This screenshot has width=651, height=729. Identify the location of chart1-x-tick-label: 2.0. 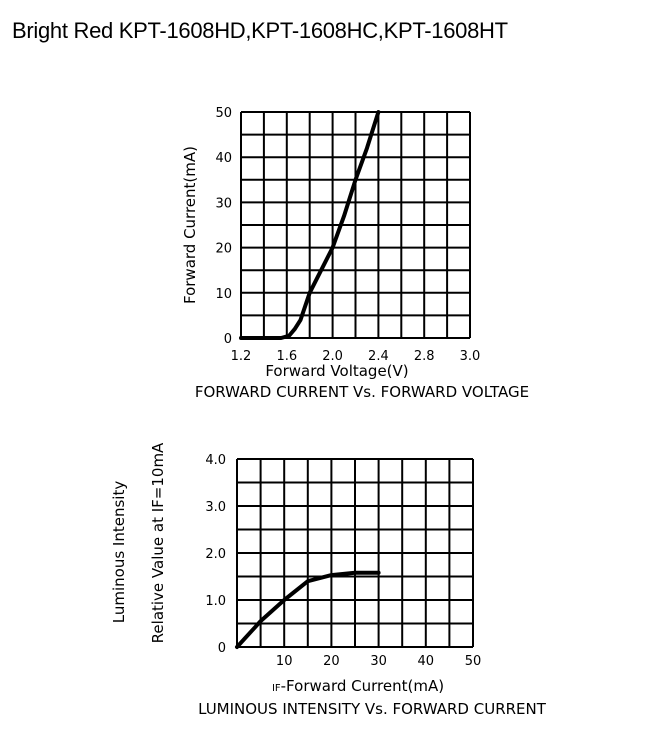
(332, 356).